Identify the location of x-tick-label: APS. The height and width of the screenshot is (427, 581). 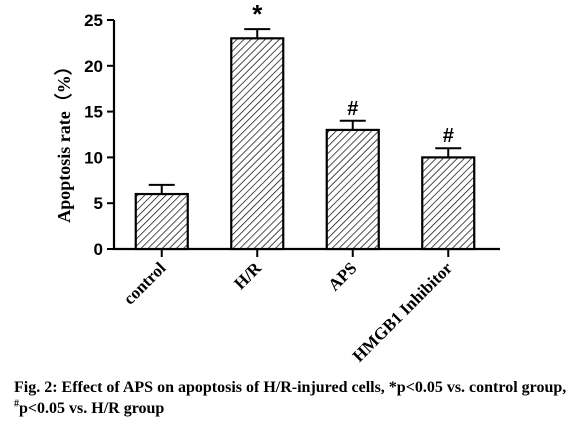
(342, 276).